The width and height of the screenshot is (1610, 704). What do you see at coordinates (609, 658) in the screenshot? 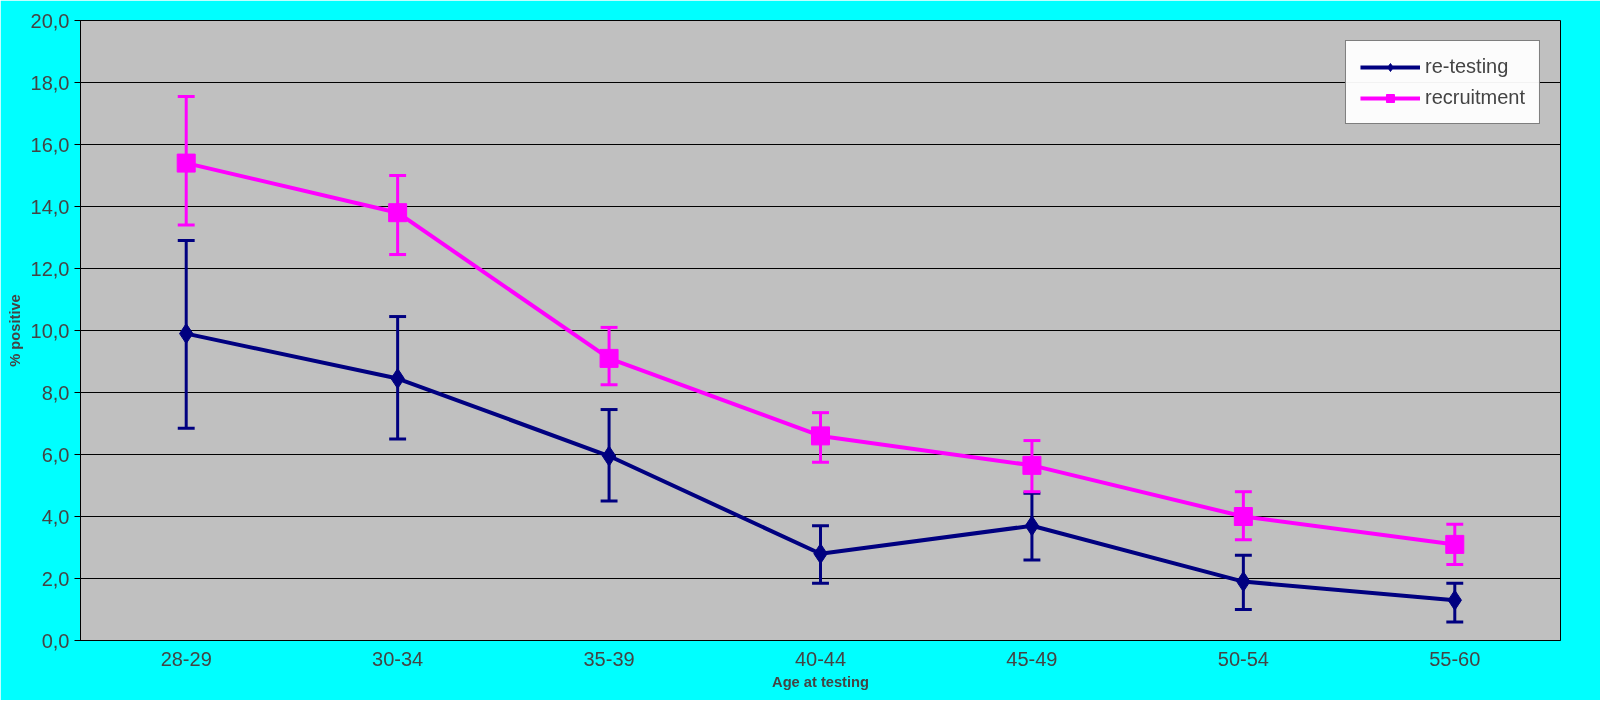
I see `x-tick-label: 35-39` at bounding box center [609, 658].